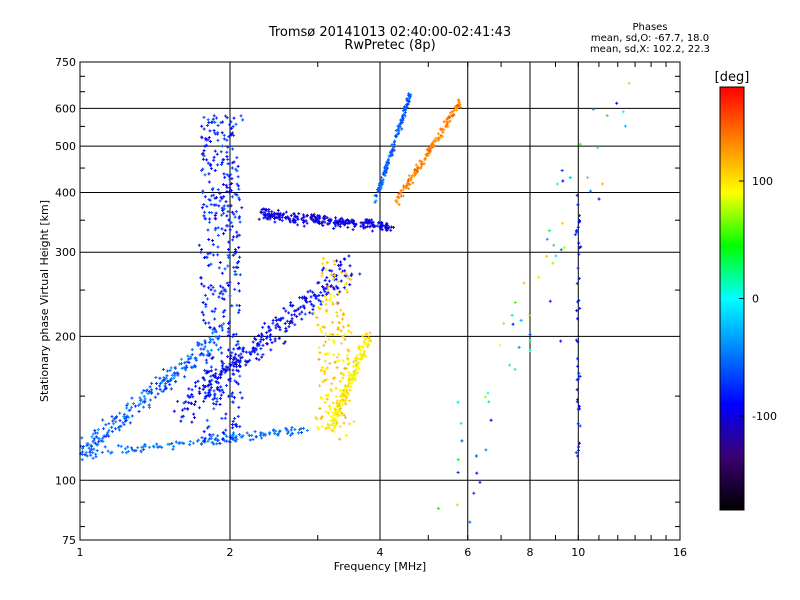 This screenshot has height=600, width=800. I want to click on y-tick-label: 400, so click(65, 192).